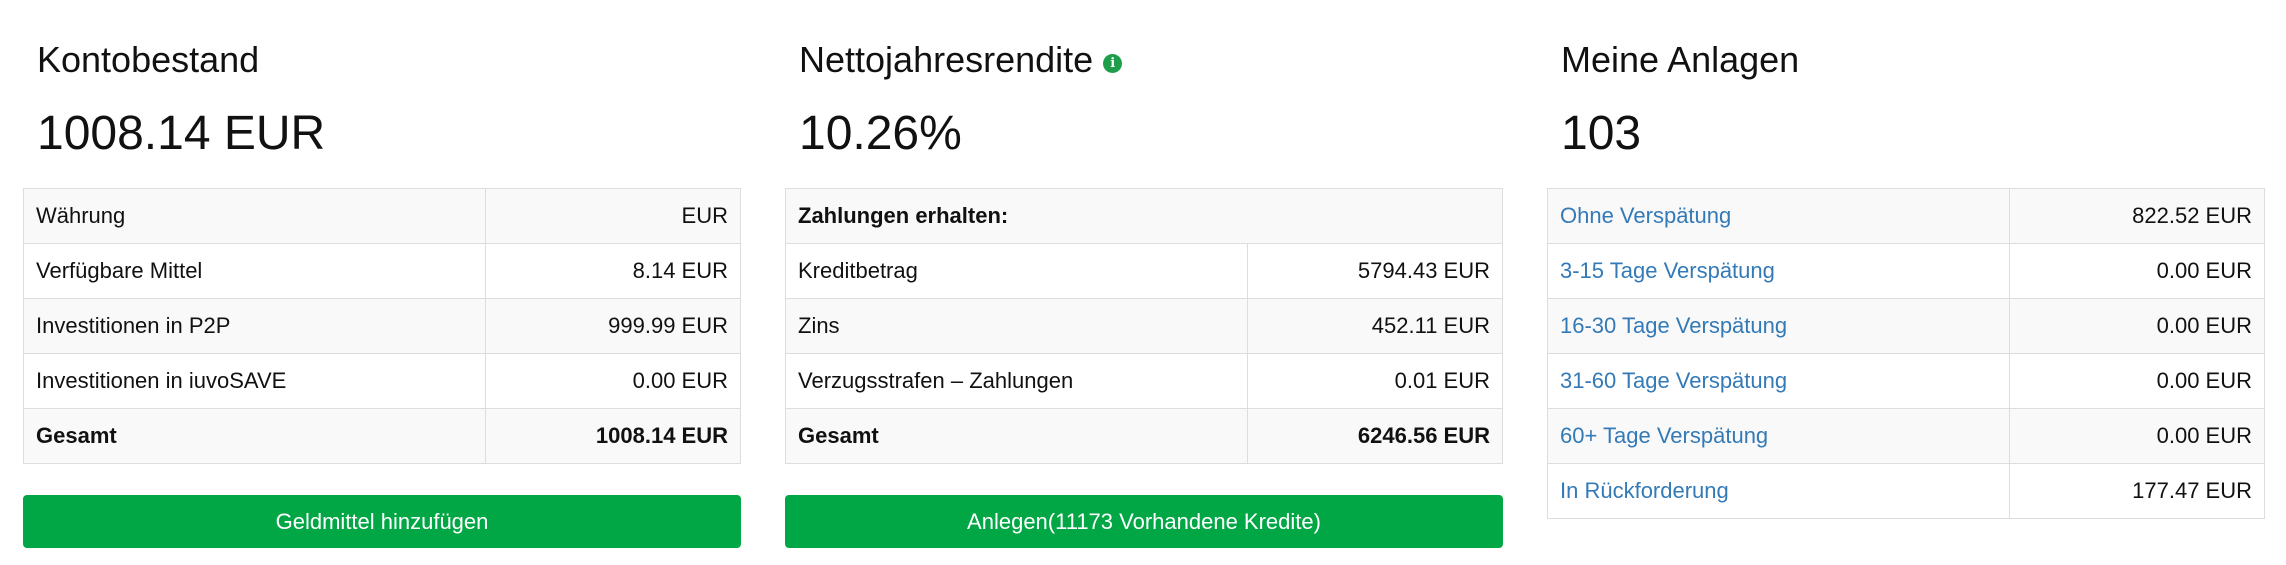 The image size is (2286, 565). Describe the element at coordinates (254, 326) in the screenshot. I see `p2p-investments-label: Investitionen in P2P` at that location.